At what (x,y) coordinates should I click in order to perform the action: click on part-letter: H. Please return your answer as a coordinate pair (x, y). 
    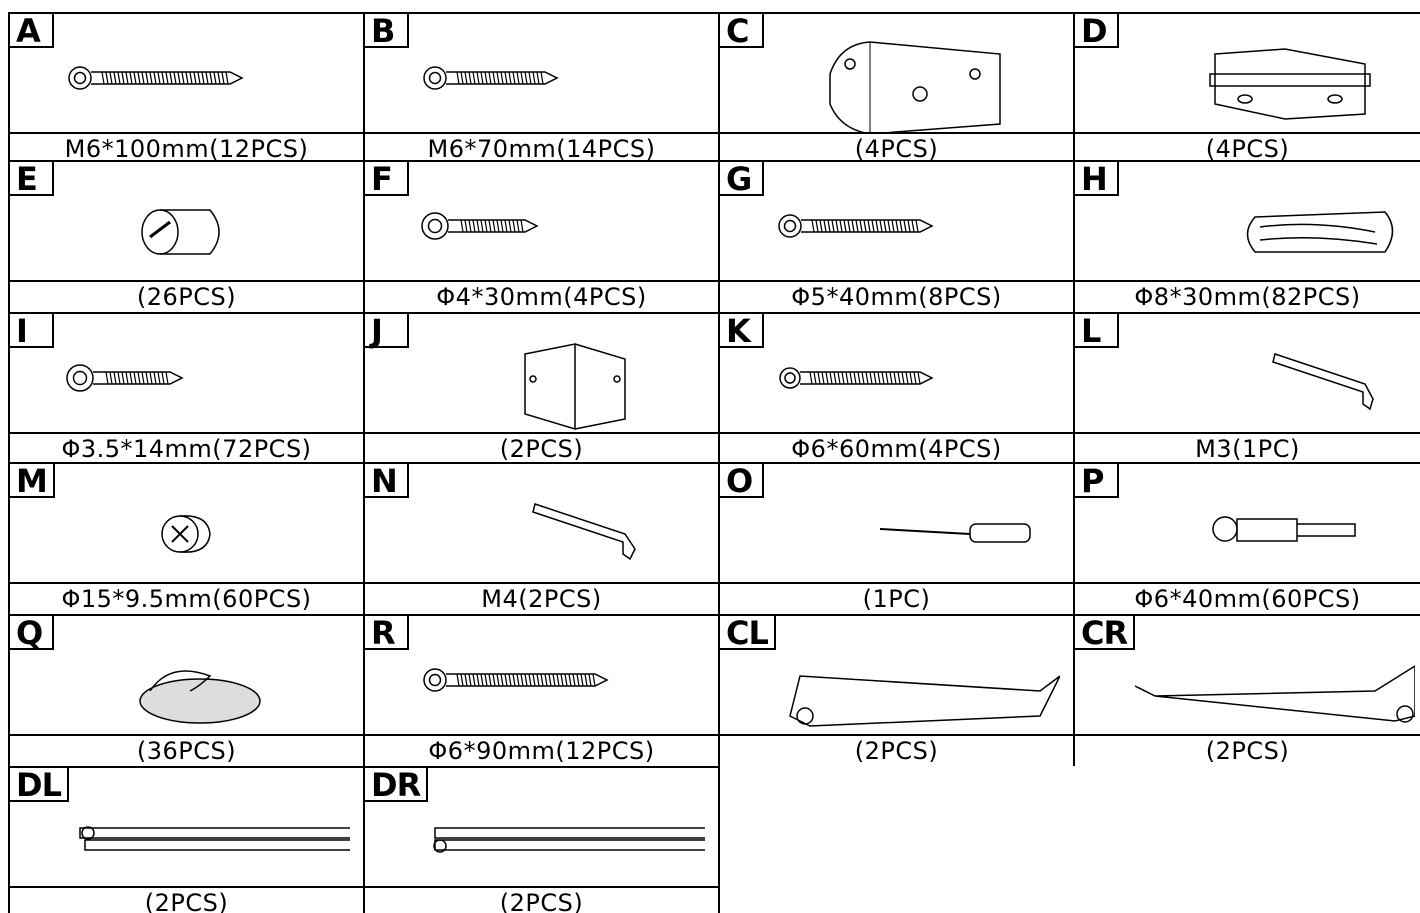
    Looking at the image, I should click on (1097, 179).